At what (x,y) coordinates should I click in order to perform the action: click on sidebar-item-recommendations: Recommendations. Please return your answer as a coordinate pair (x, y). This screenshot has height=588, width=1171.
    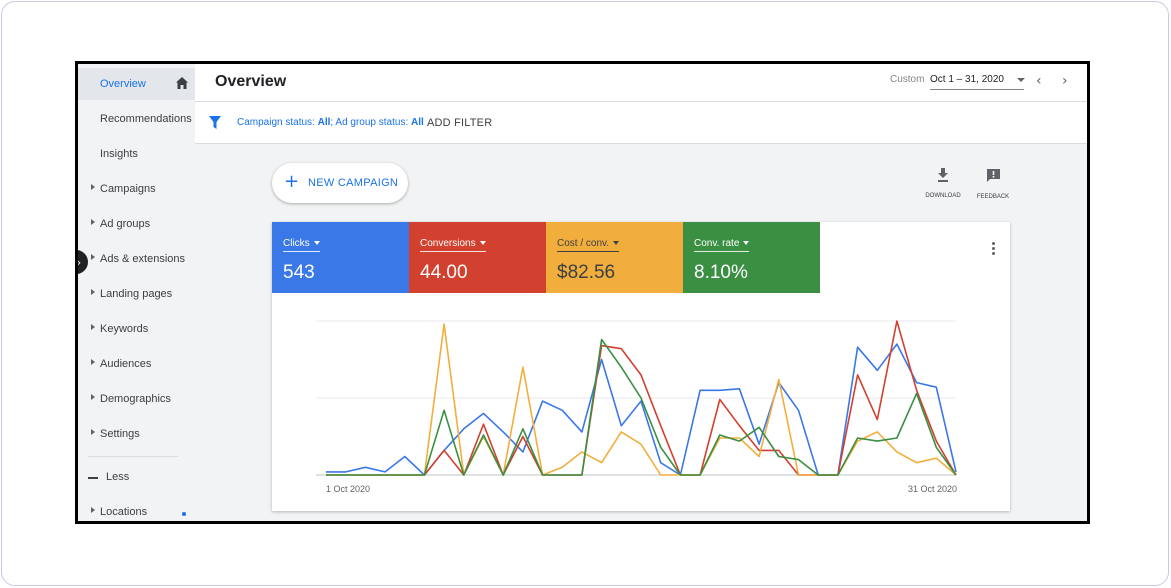
    Looking at the image, I should click on (136, 119).